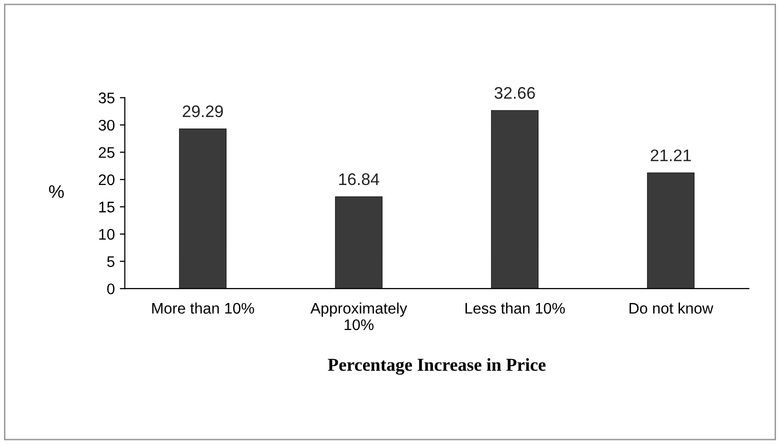 This screenshot has width=780, height=444. Describe the element at coordinates (515, 308) in the screenshot. I see `x-tick-label: Less than 10%` at that location.